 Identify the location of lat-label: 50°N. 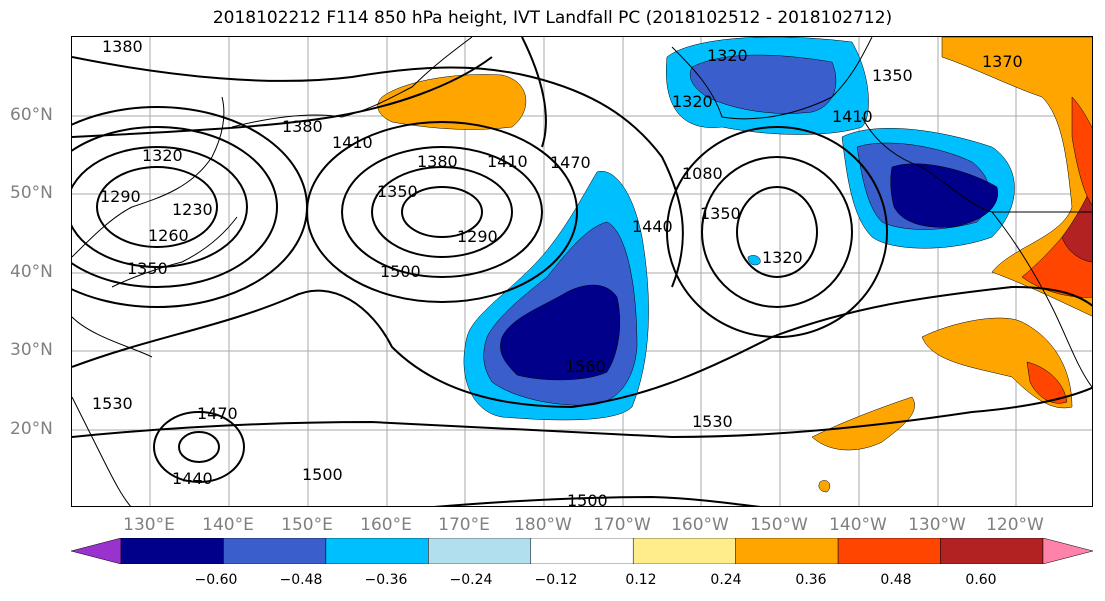
(31, 193).